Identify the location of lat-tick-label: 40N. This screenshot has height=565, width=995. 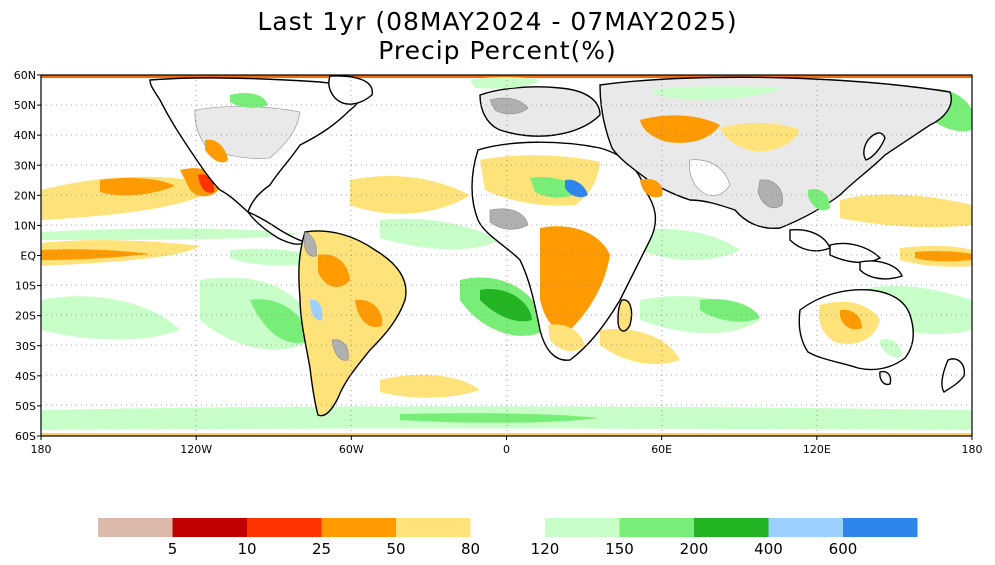
(25, 135).